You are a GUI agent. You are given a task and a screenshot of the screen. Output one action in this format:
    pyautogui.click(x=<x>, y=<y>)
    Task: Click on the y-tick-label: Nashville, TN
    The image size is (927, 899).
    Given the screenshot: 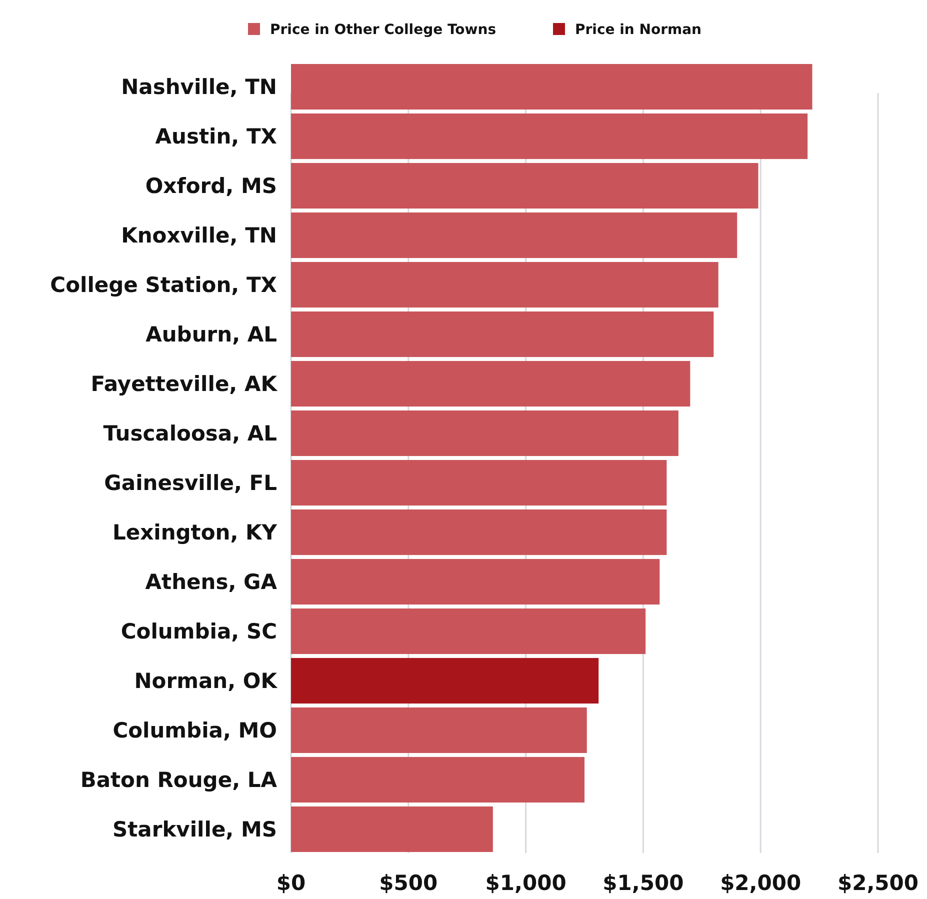 What is the action you would take?
    pyautogui.click(x=199, y=87)
    